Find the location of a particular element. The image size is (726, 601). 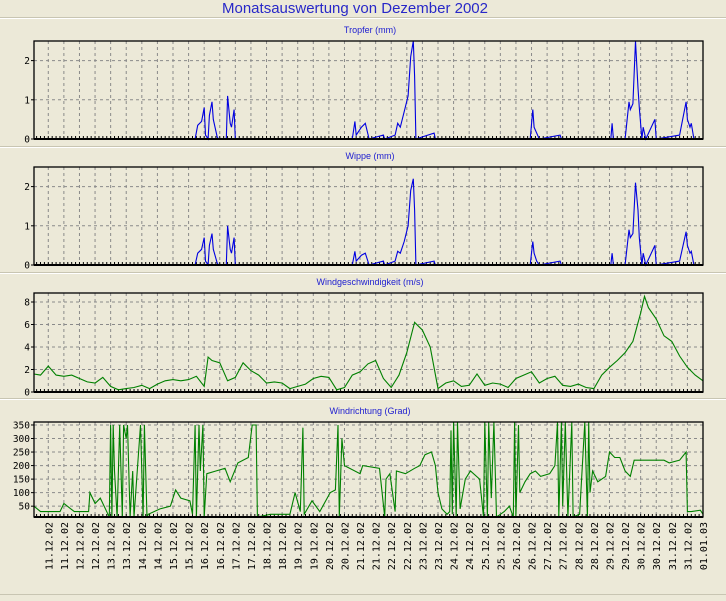

plot-frame is located at coordinates (368, 469).